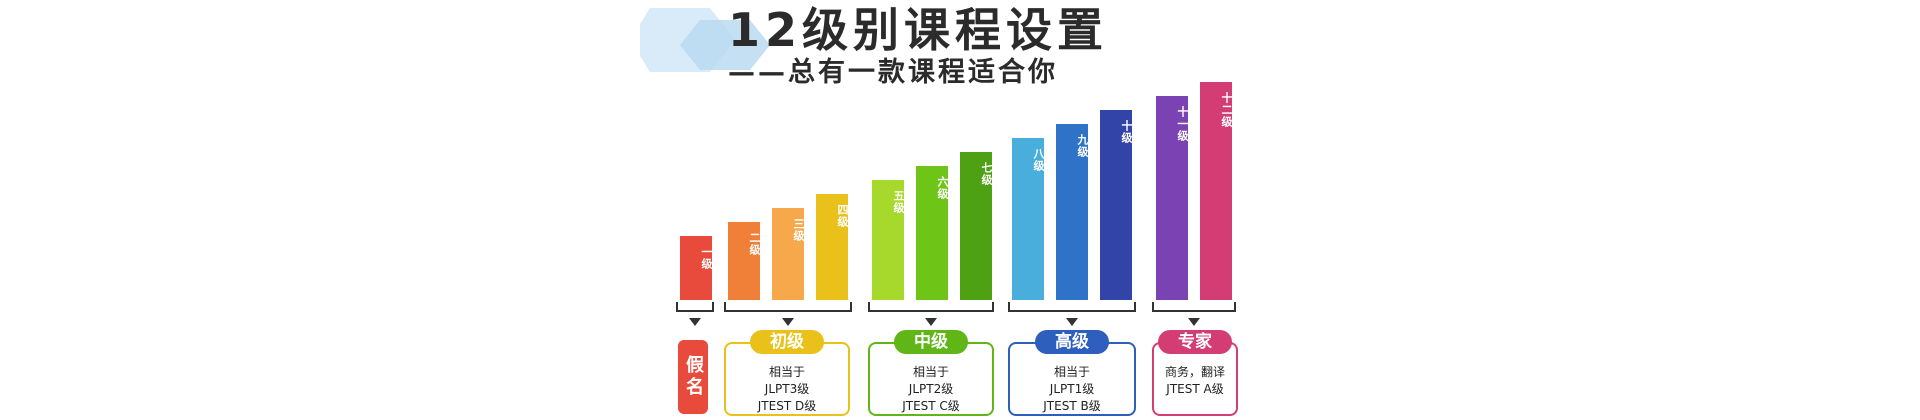 This screenshot has width=1920, height=420. What do you see at coordinates (787, 342) in the screenshot?
I see `group-title: 初级` at bounding box center [787, 342].